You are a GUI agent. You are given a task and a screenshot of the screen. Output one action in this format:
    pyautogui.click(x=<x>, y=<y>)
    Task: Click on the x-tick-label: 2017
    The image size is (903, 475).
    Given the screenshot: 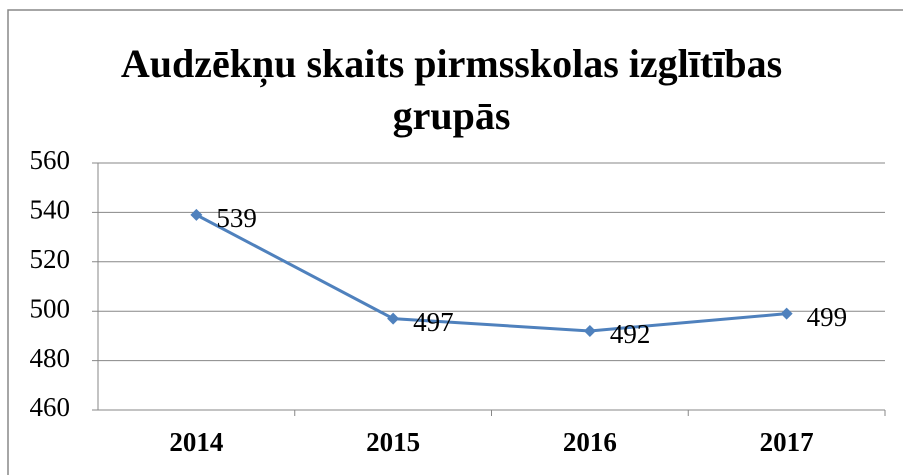 What is the action you would take?
    pyautogui.click(x=787, y=442)
    